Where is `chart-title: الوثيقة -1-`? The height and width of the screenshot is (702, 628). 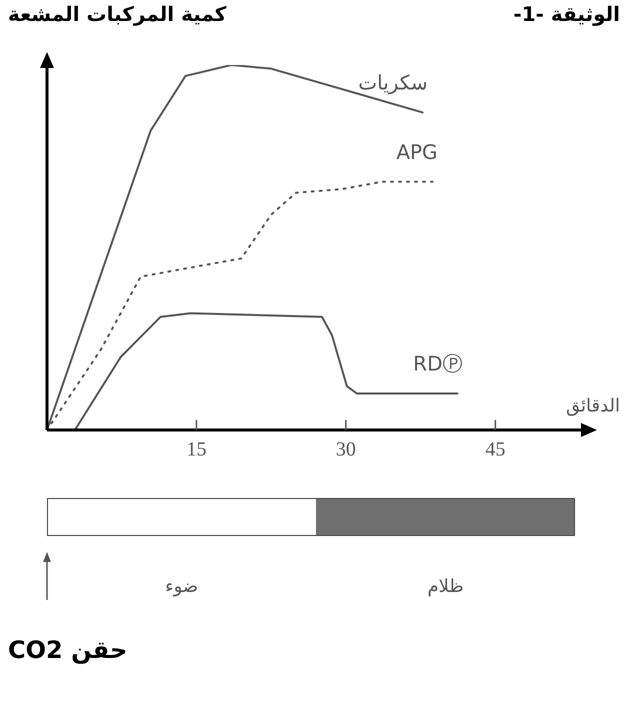
chart-title: الوثيقة -1- is located at coordinates (566, 14).